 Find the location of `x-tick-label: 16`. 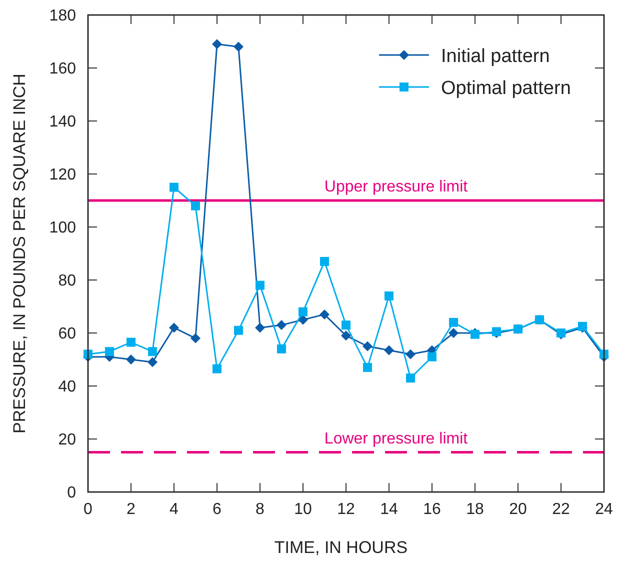

x-tick-label: 16 is located at coordinates (432, 509).